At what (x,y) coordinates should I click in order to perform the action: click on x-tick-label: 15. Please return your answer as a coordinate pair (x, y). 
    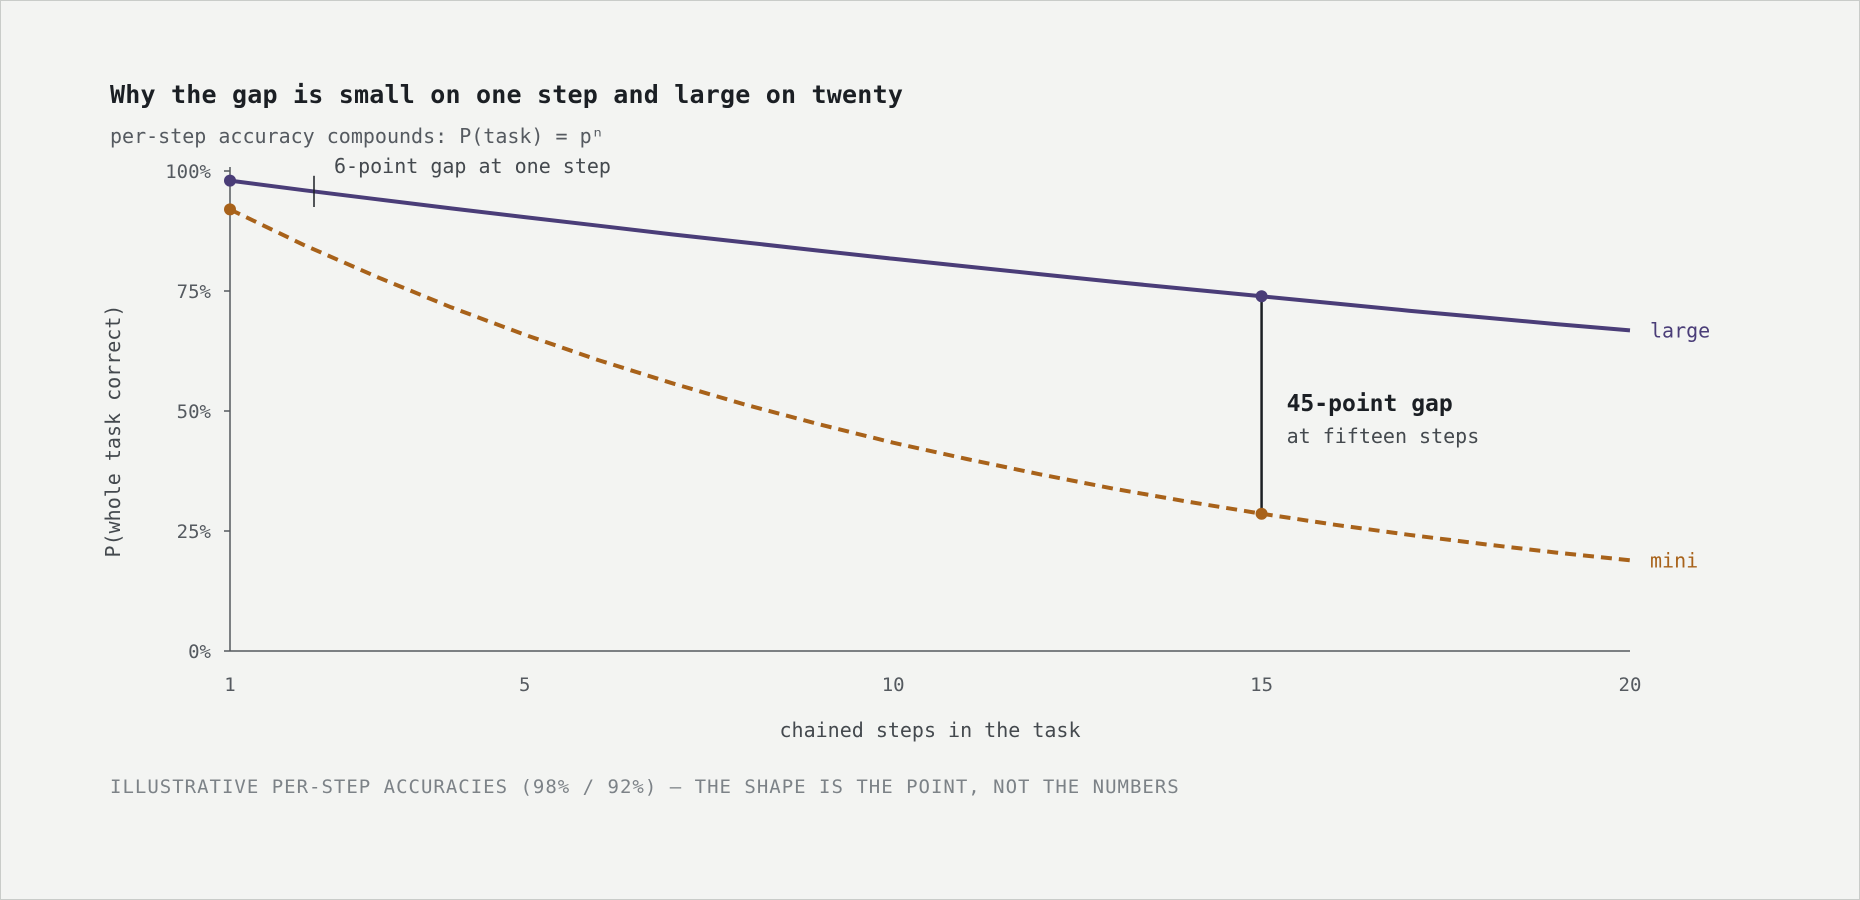
    Looking at the image, I should click on (1261, 685).